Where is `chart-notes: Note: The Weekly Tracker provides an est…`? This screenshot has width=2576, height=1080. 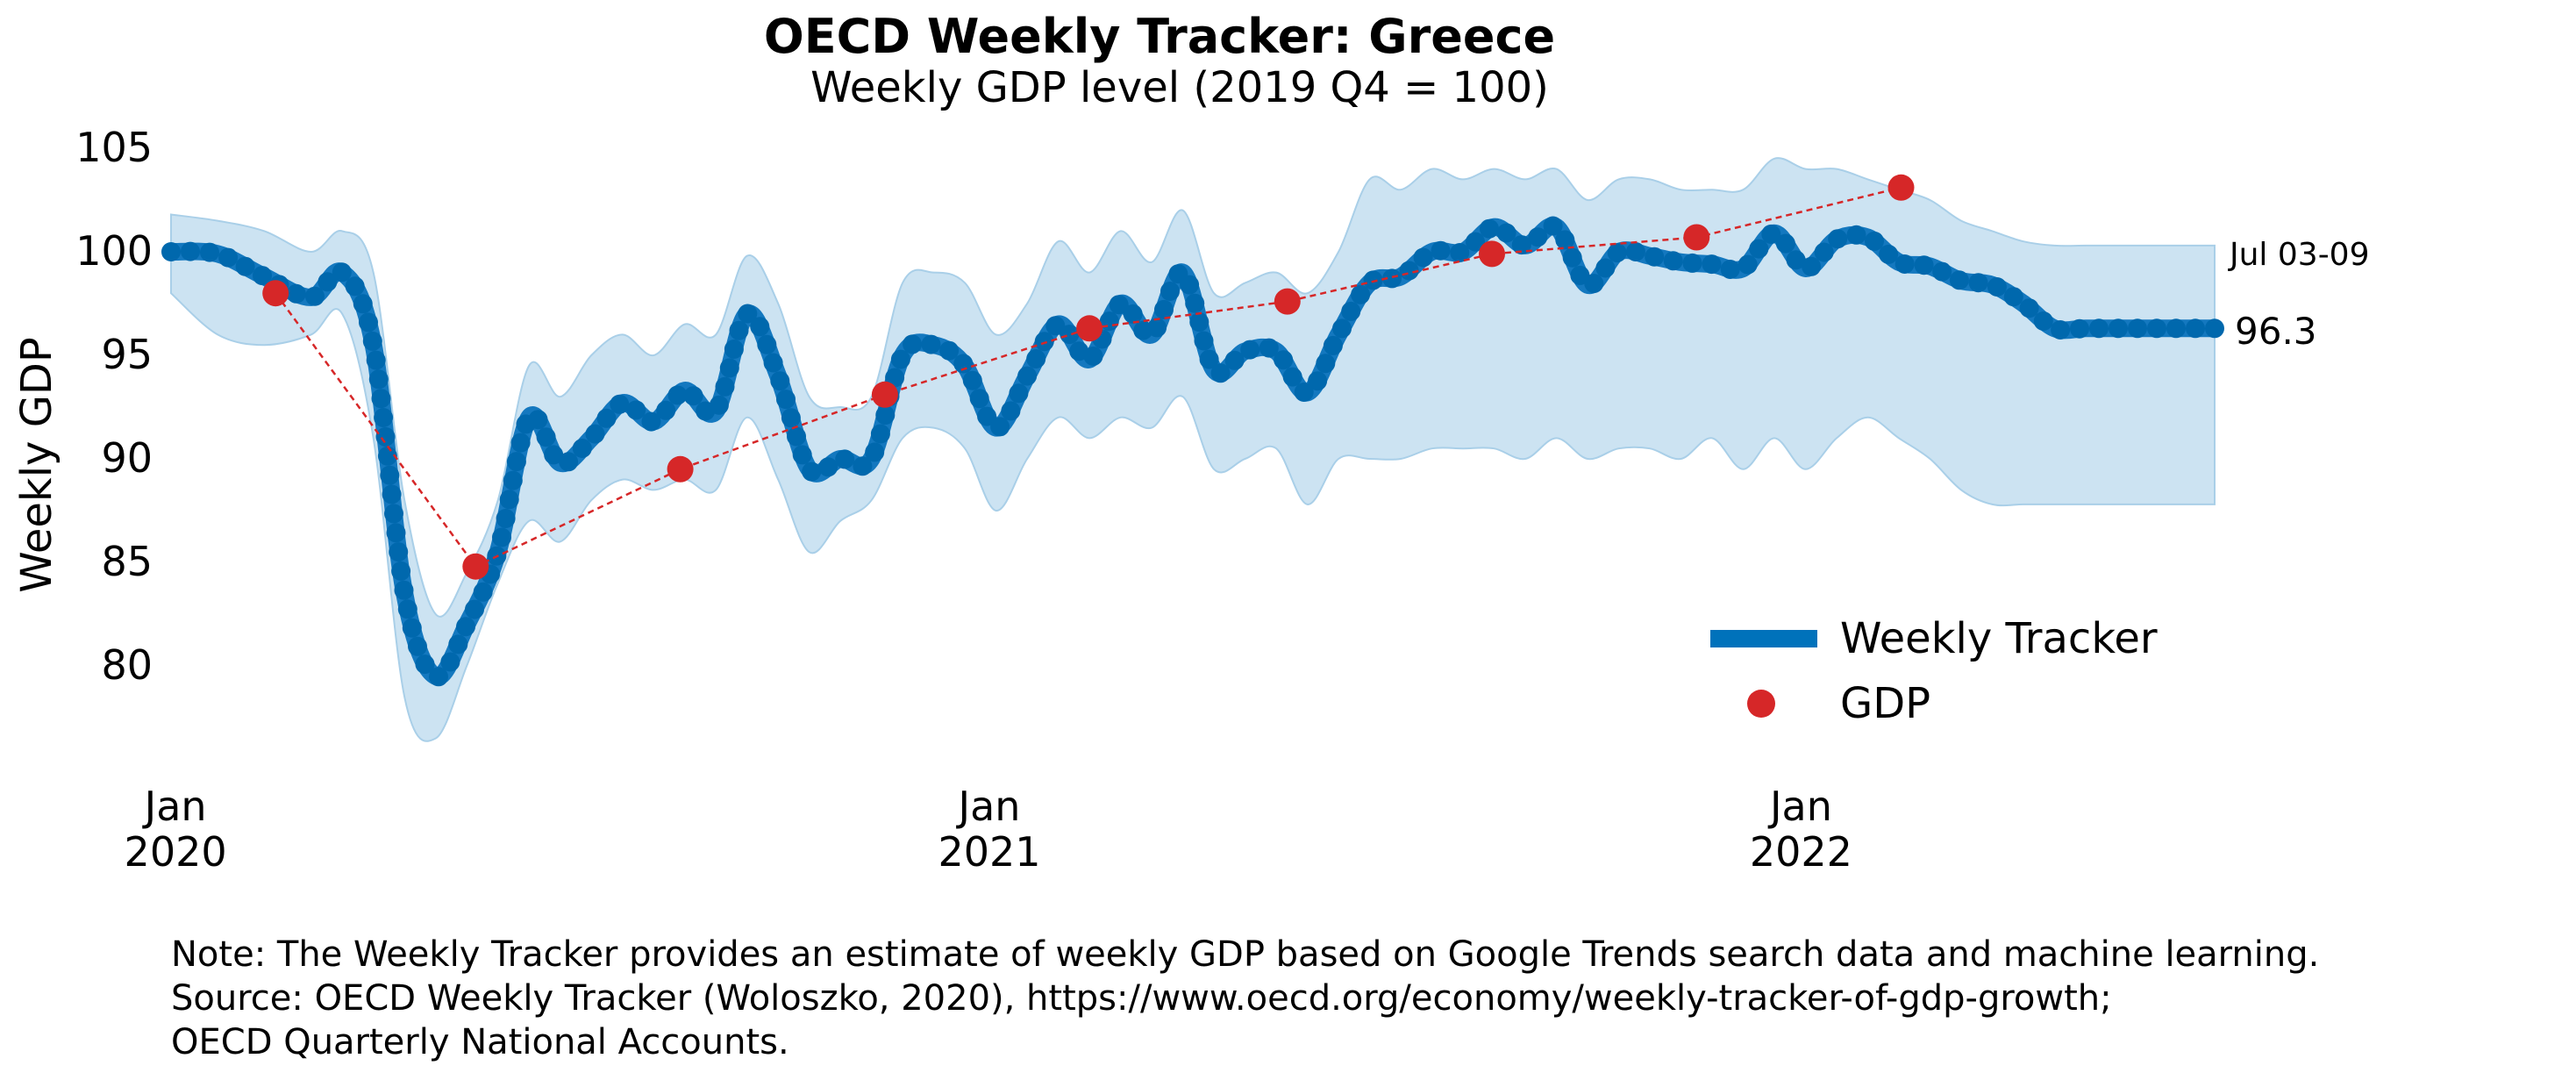
chart-notes: Note: The Weekly Tracker provides an est… is located at coordinates (1364, 999).